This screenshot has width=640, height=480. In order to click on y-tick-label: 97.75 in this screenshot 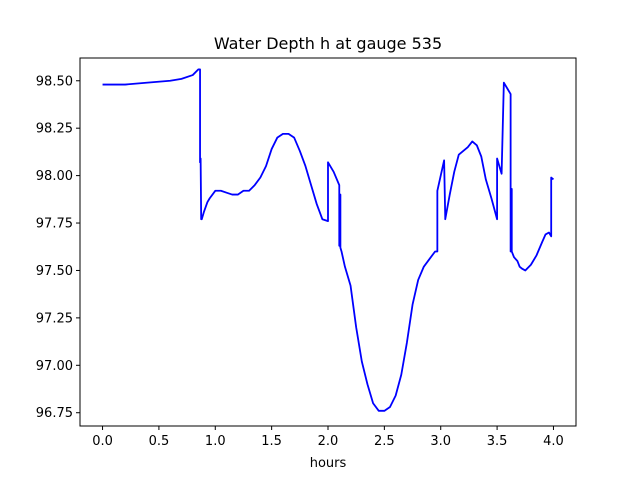, I will do `click(54, 224)`.